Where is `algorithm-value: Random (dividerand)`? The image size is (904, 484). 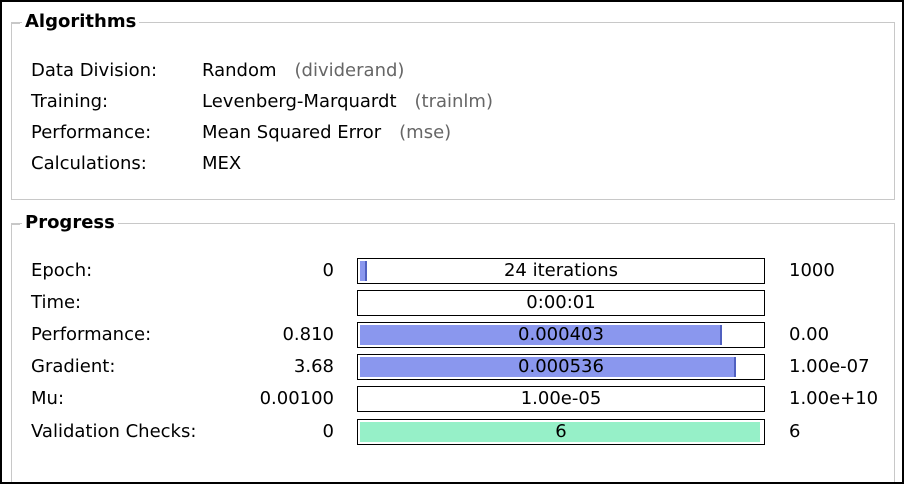
algorithm-value: Random (dividerand) is located at coordinates (303, 71).